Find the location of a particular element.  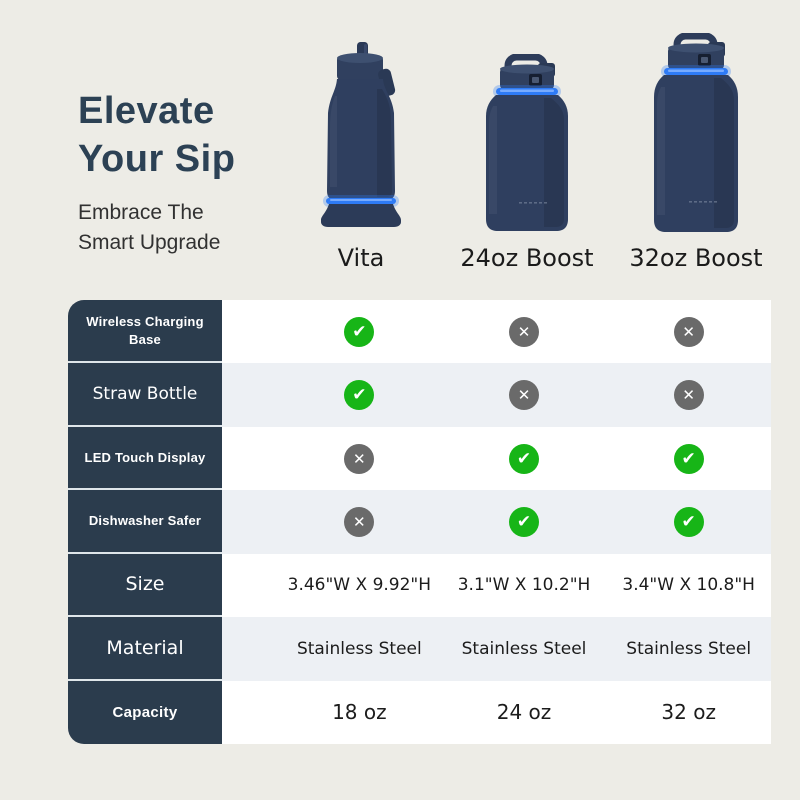

row-cells: 18 oz 24 oz 32 oz is located at coordinates (496, 712).